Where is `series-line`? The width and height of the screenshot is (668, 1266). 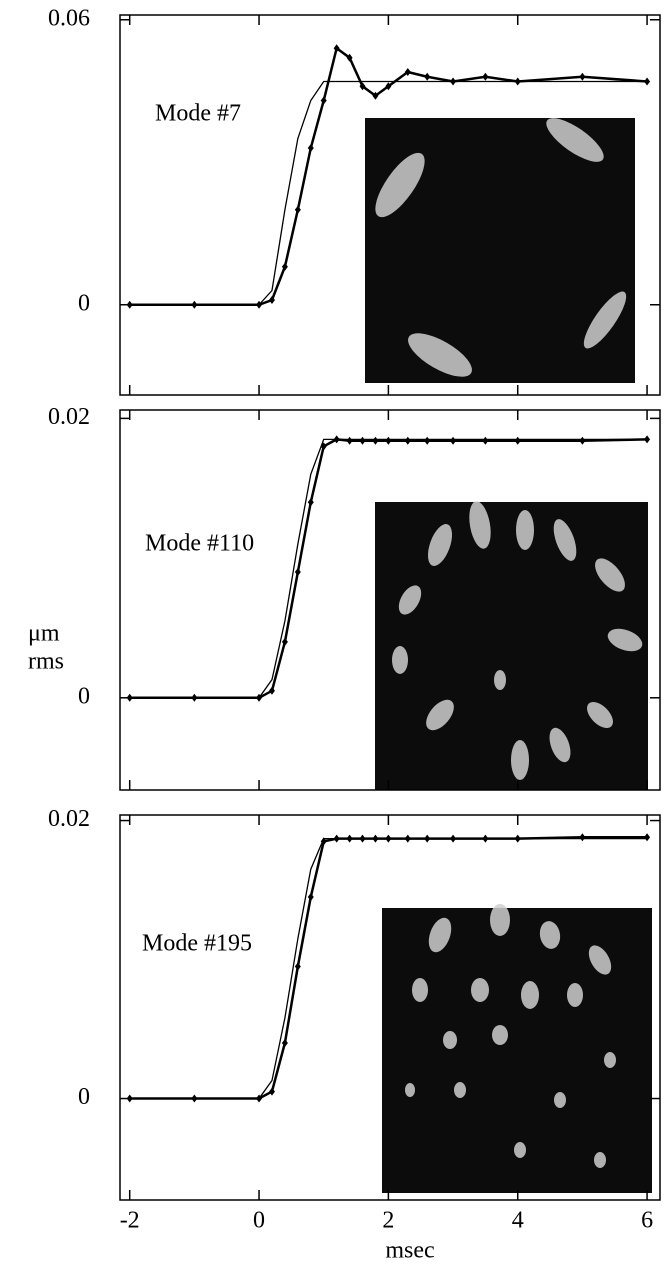
series-line is located at coordinates (388, 193).